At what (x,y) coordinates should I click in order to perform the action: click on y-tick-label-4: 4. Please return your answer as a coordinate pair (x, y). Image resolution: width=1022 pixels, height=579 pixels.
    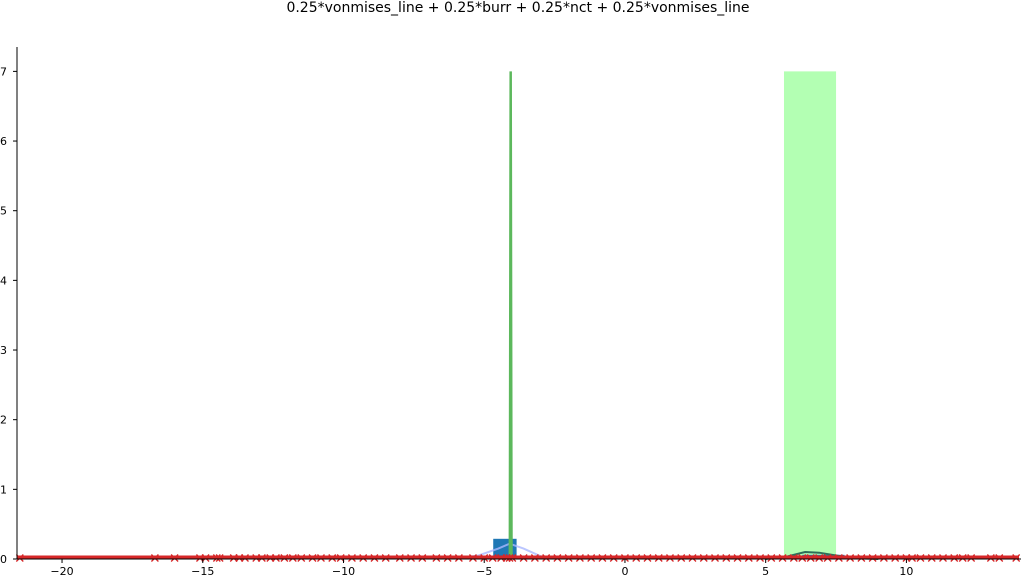
    Looking at the image, I should click on (3, 280).